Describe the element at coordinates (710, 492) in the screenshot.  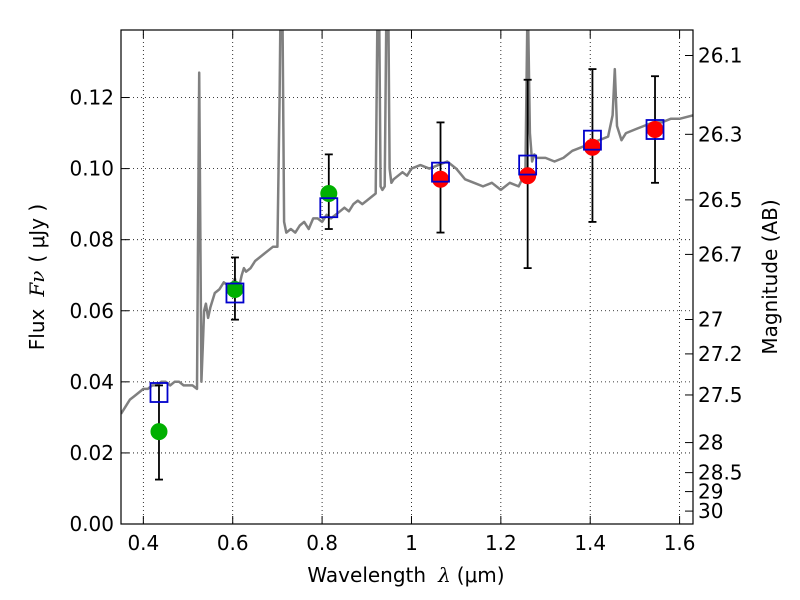
I see `y2-tick-label: 29` at that location.